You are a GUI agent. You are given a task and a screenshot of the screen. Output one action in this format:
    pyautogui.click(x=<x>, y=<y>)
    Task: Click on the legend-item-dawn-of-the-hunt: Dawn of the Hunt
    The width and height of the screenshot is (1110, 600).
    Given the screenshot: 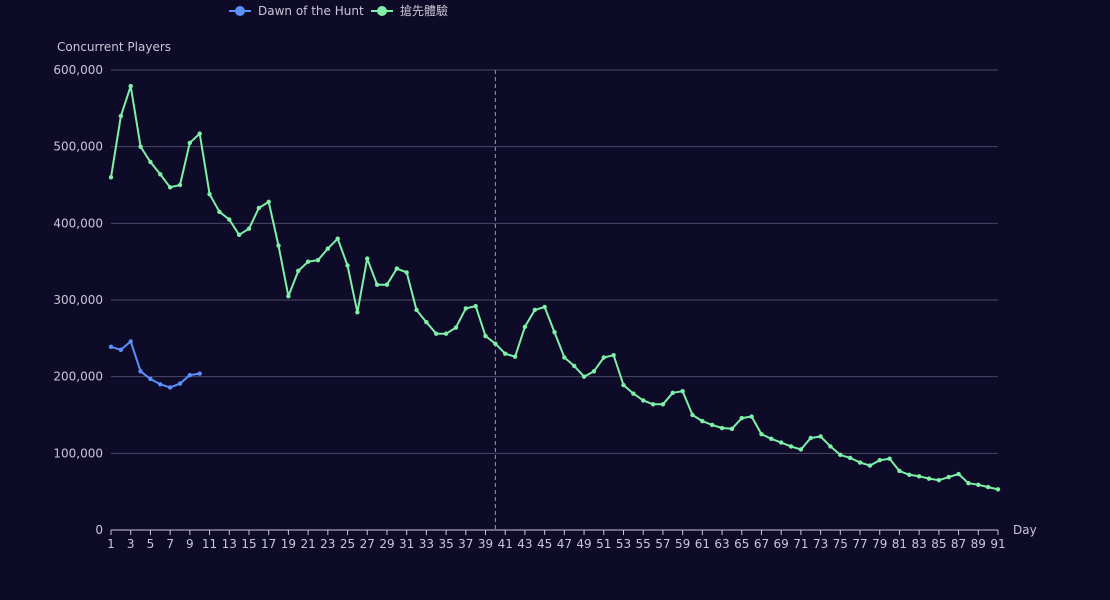 What is the action you would take?
    pyautogui.click(x=296, y=11)
    